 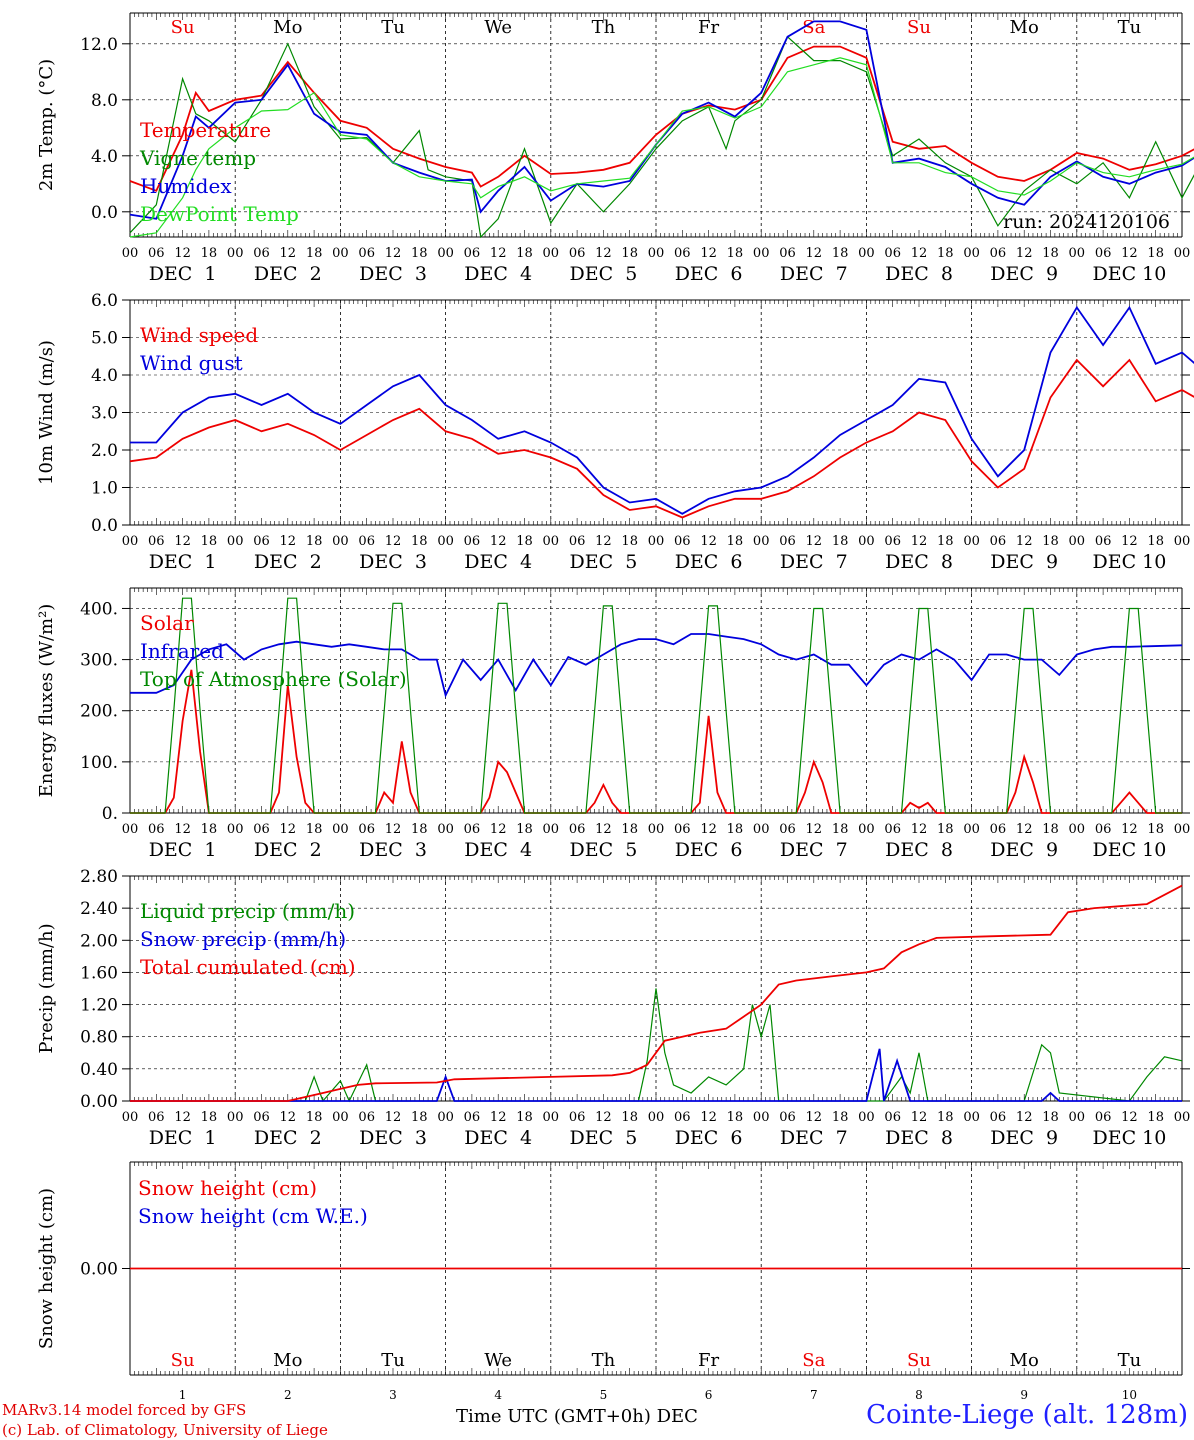 What do you see at coordinates (656, 666) in the screenshot?
I see `series-line-infrared` at bounding box center [656, 666].